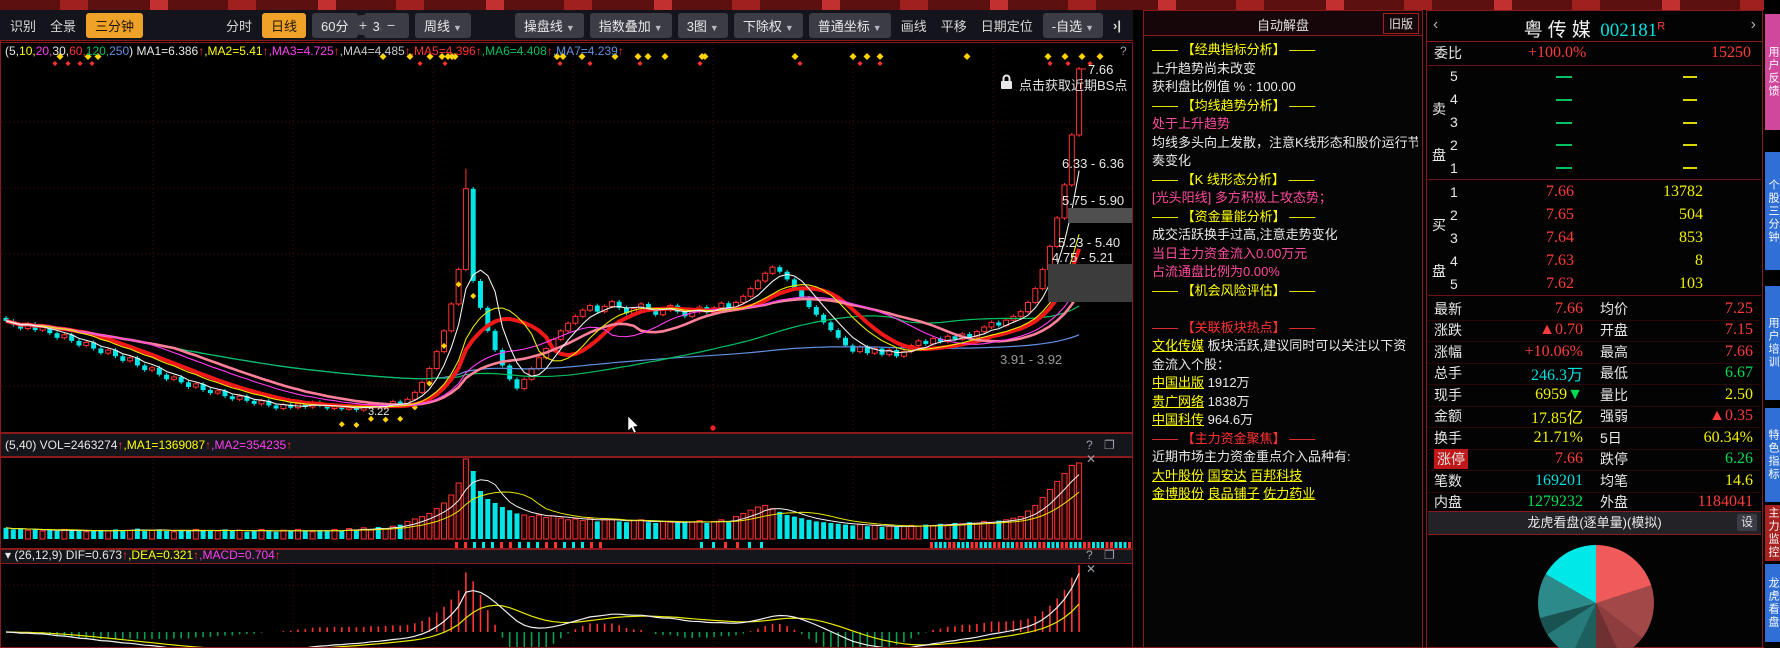 Image resolution: width=1780 pixels, height=648 pixels. I want to click on analysis-line: 中国科传 964.6万, so click(1203, 419).